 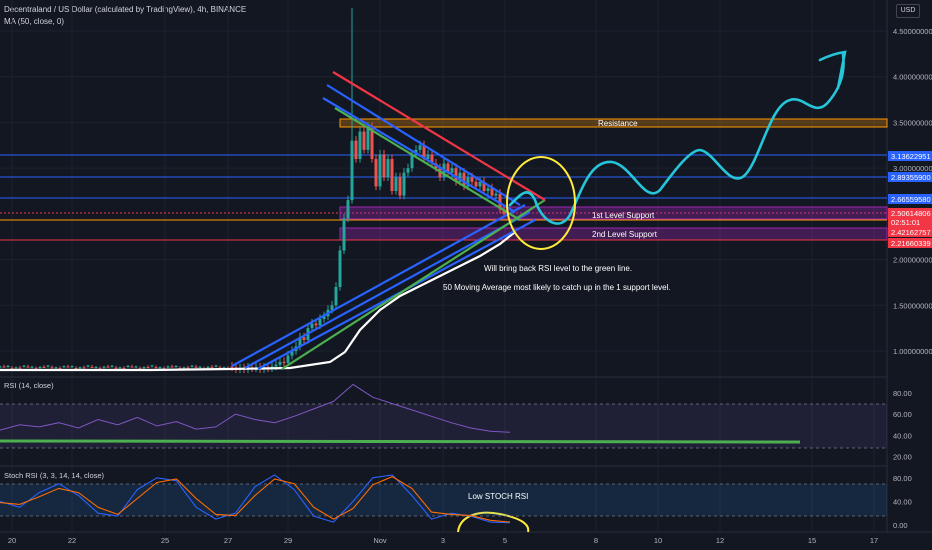 I want to click on price-tag: 2.50614806, so click(x=910, y=213).